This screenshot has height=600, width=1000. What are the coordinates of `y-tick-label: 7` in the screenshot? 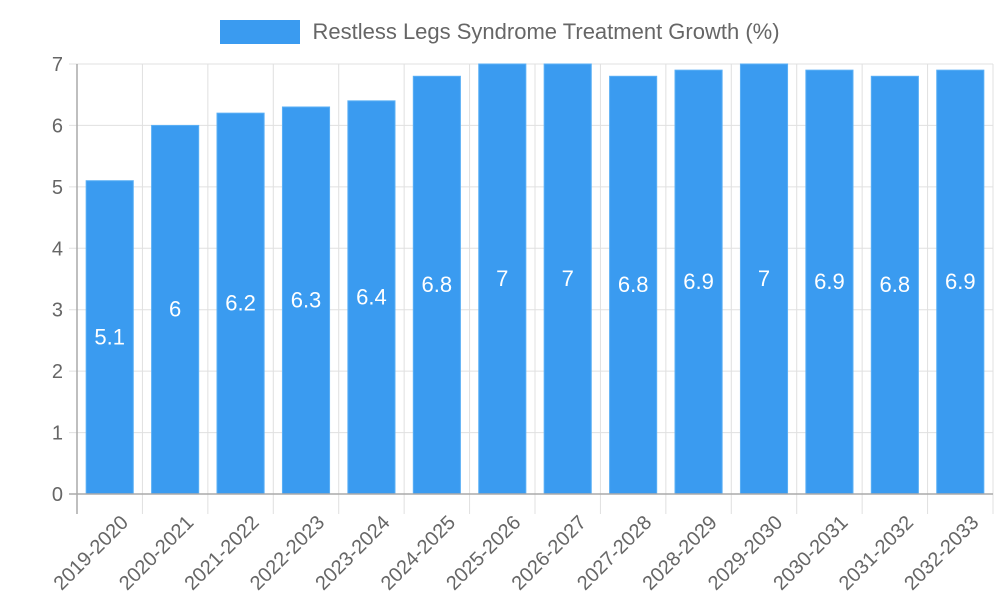 It's located at (57, 65).